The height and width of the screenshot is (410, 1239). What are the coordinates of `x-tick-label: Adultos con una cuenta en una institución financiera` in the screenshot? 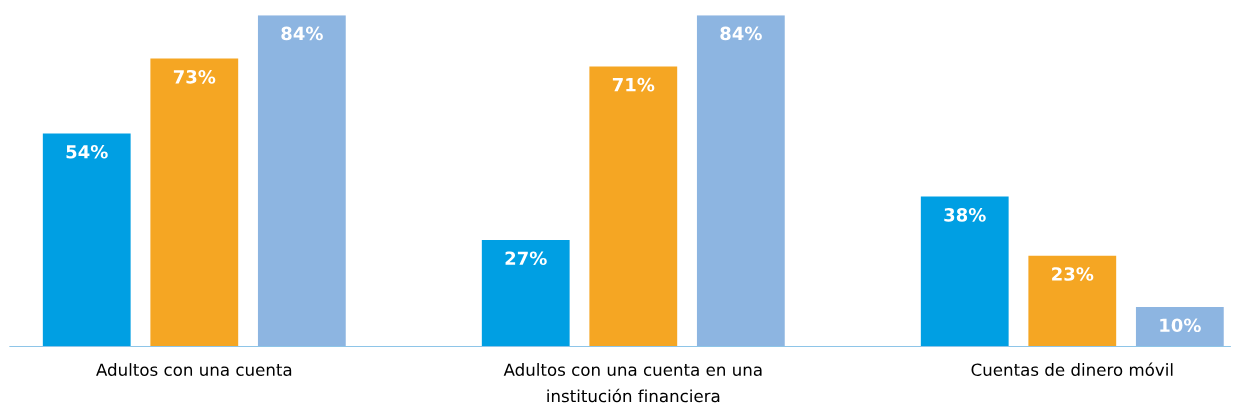 It's located at (632, 383).